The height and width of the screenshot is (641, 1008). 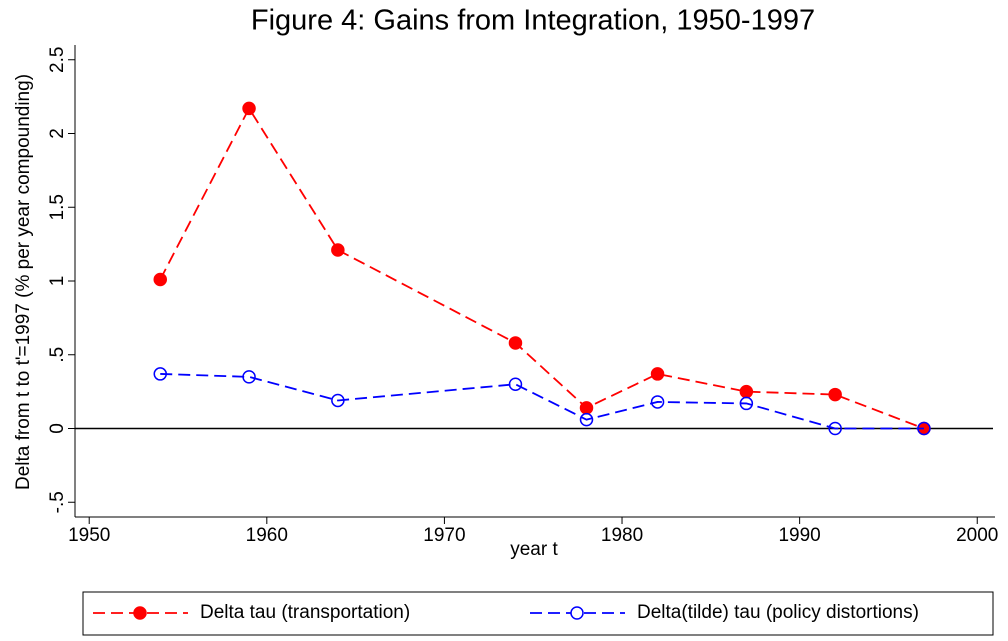 What do you see at coordinates (57, 502) in the screenshot?
I see `y-tick-label: -.5` at bounding box center [57, 502].